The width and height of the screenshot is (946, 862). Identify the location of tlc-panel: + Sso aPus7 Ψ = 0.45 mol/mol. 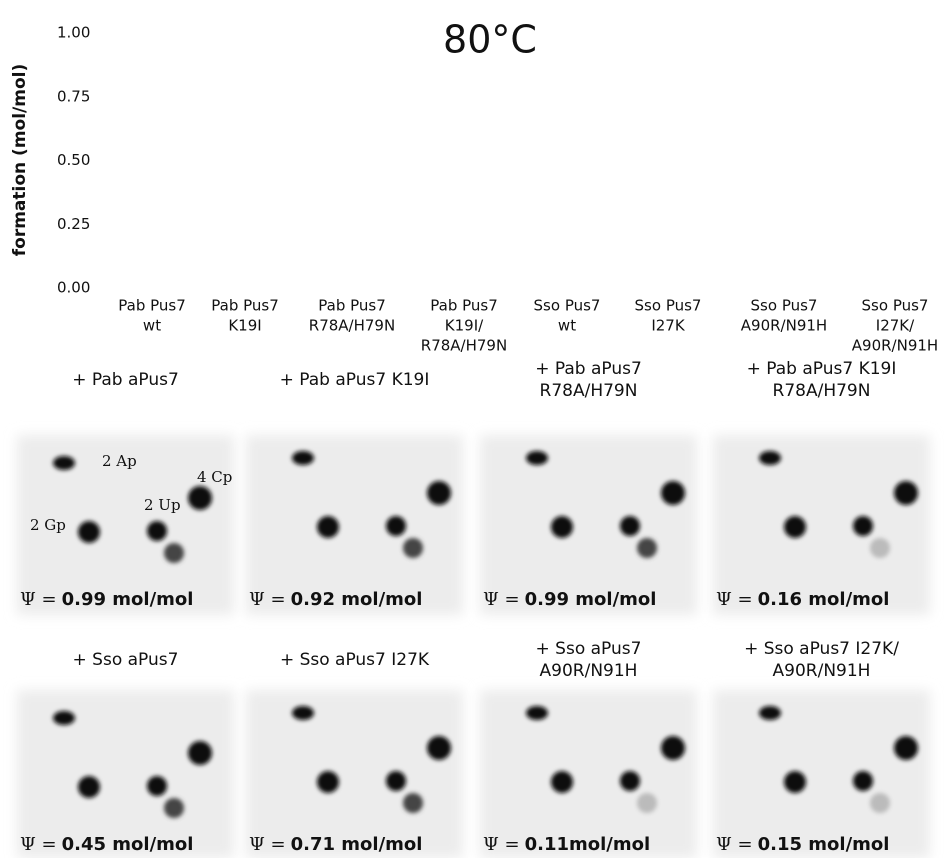
(125, 754).